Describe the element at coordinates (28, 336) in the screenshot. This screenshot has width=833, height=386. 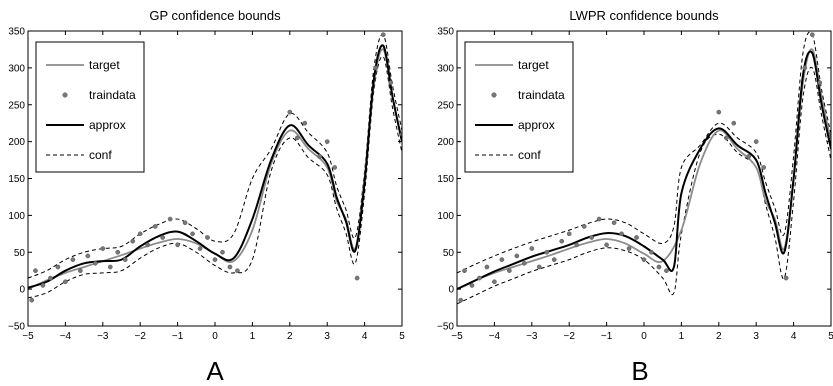
I see `x-tick-label: −5` at that location.